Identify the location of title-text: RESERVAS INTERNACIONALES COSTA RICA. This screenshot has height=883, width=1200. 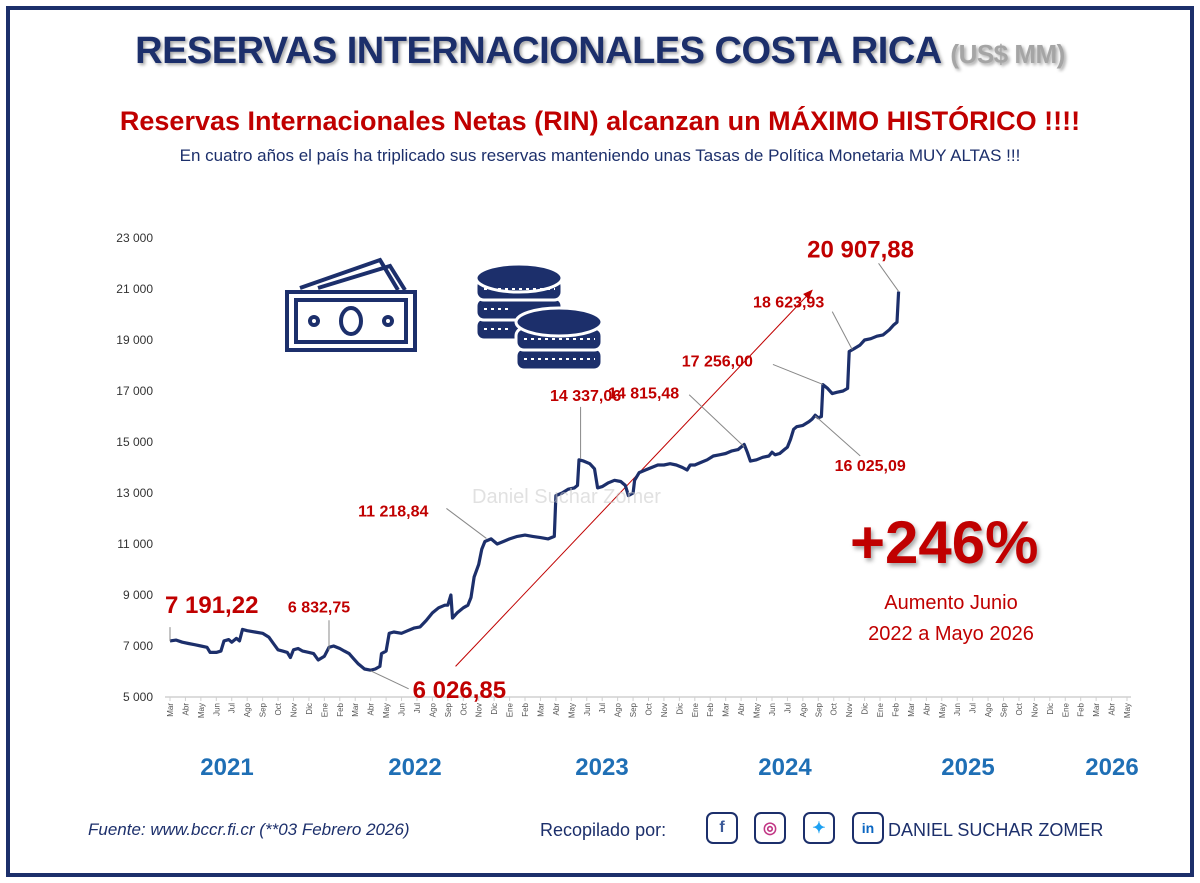
(538, 51).